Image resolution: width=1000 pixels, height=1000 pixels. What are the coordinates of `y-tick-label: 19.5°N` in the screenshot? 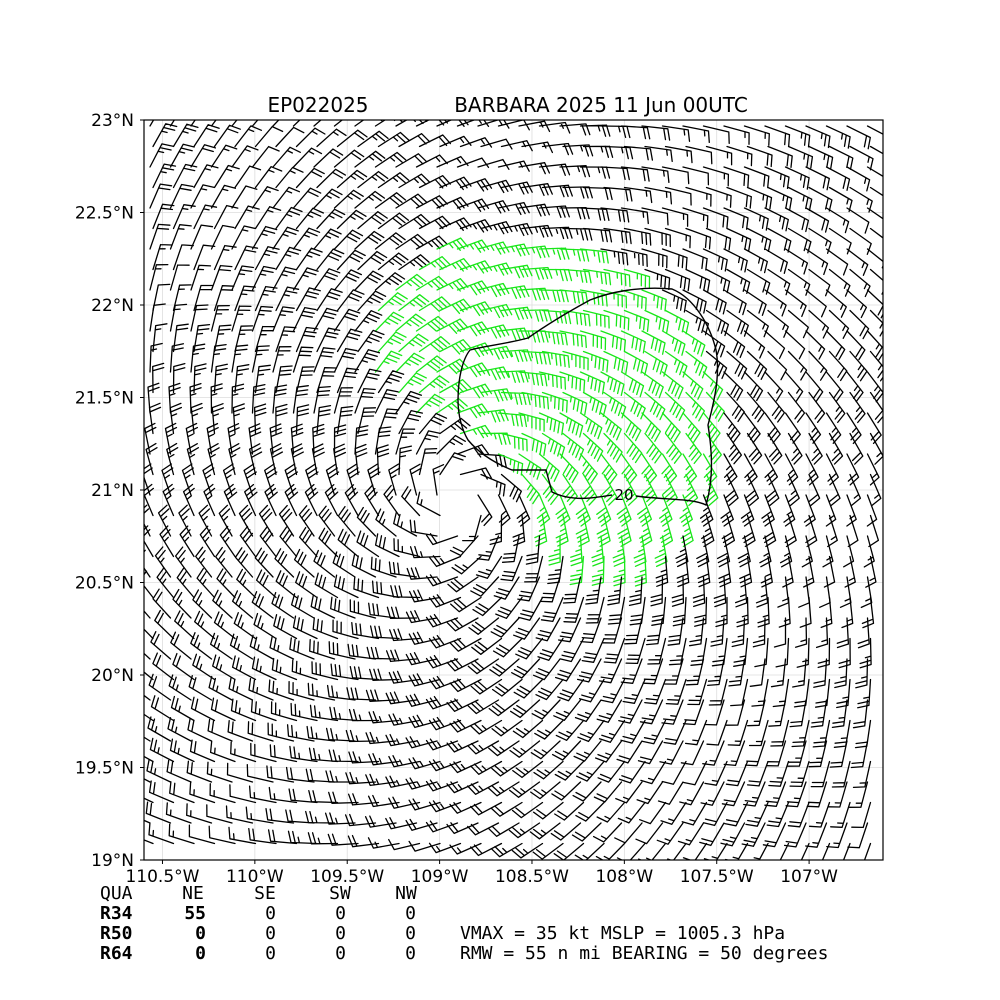 It's located at (104, 769).